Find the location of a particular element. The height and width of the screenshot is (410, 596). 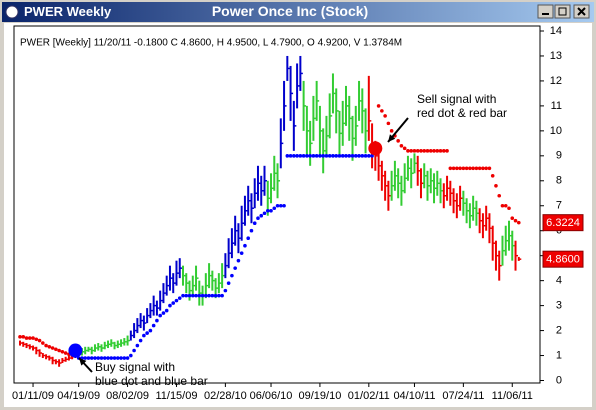

title-bar is located at coordinates (298, 12).